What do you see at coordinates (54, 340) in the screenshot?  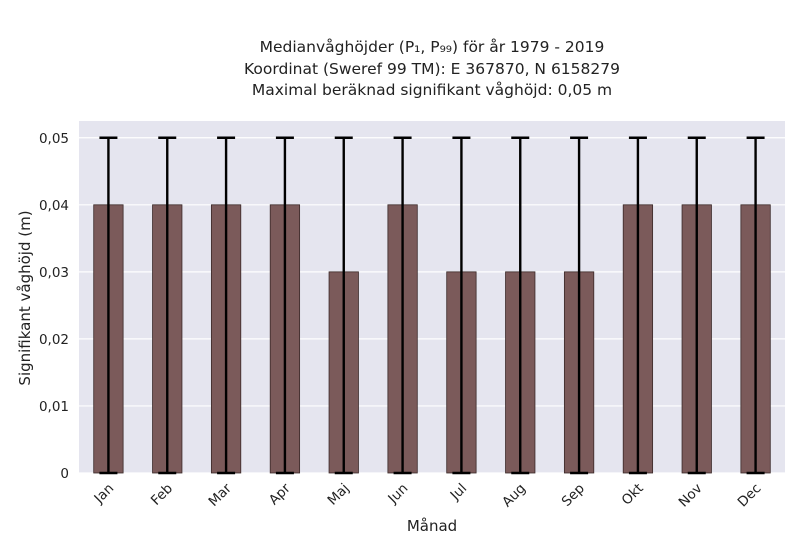 I see `y-tick-label: 0,02` at bounding box center [54, 340].